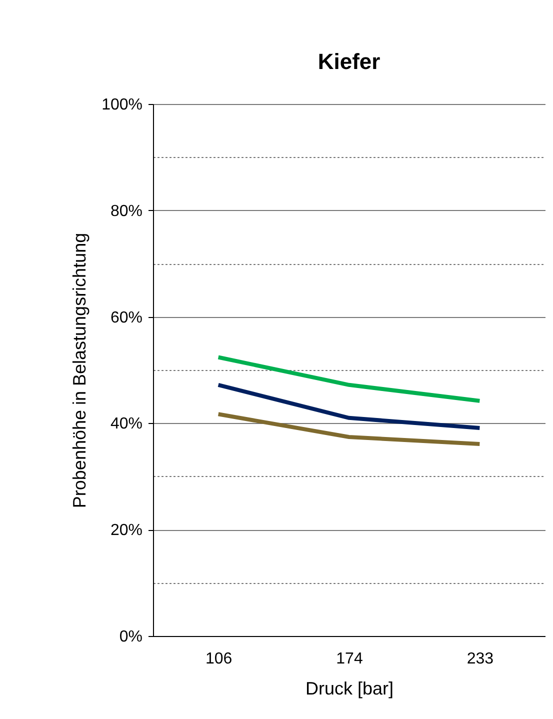 The image size is (553, 719). What do you see at coordinates (126, 317) in the screenshot?
I see `y-tick-label: 60%` at bounding box center [126, 317].